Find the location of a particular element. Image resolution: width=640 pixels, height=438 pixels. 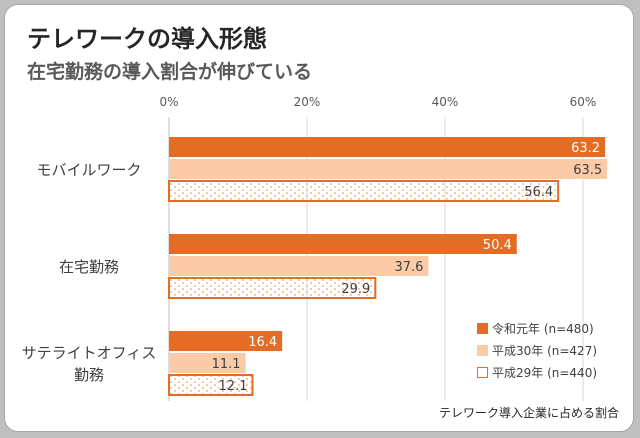

legend-label-heisei30: 平成30年 (n=427) is located at coordinates (545, 350).